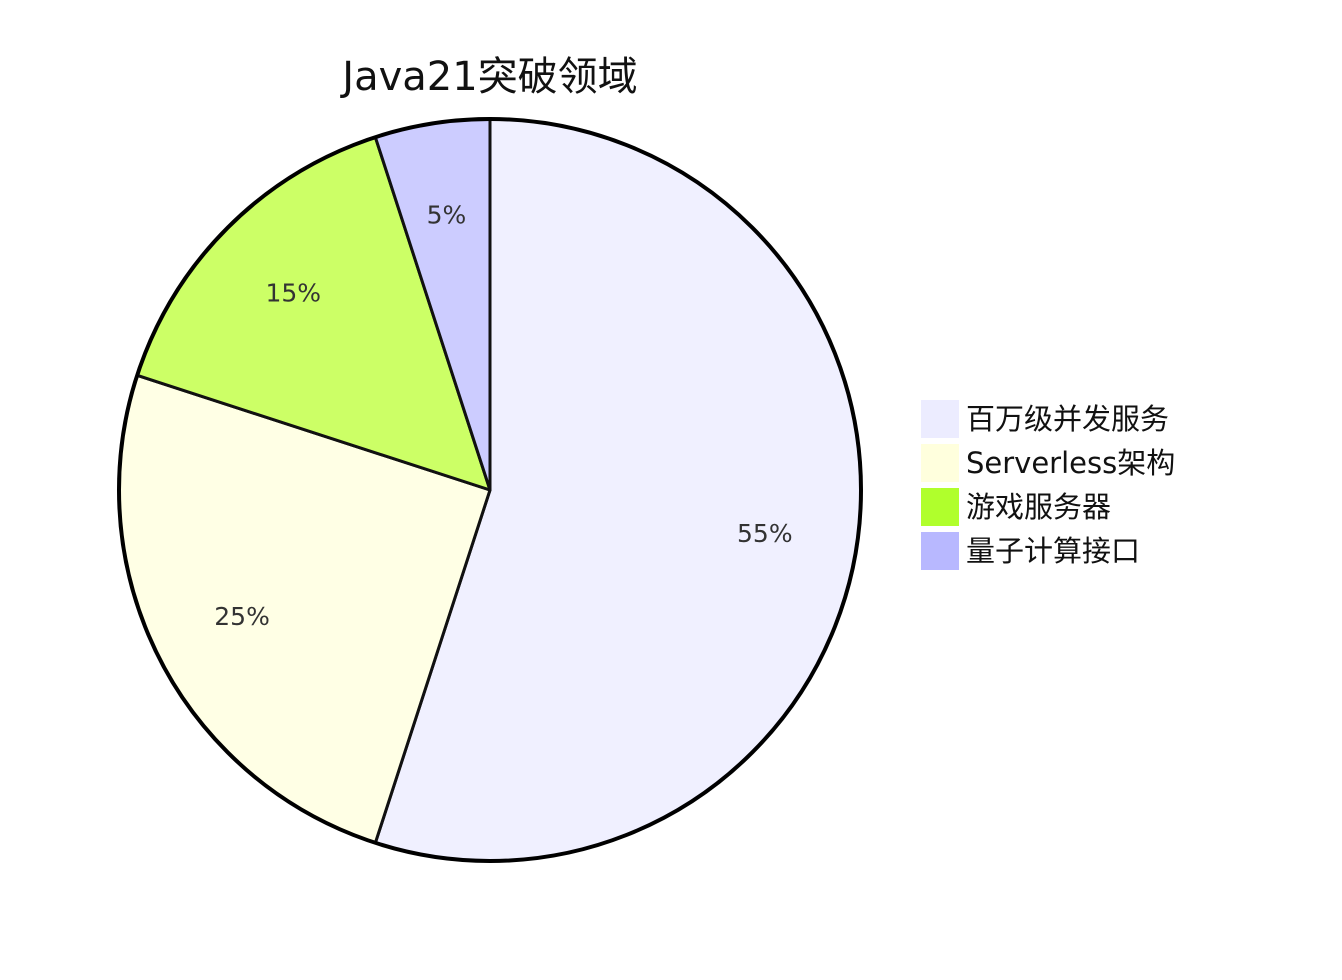  I want to click on slice-label: 5%, so click(447, 215).